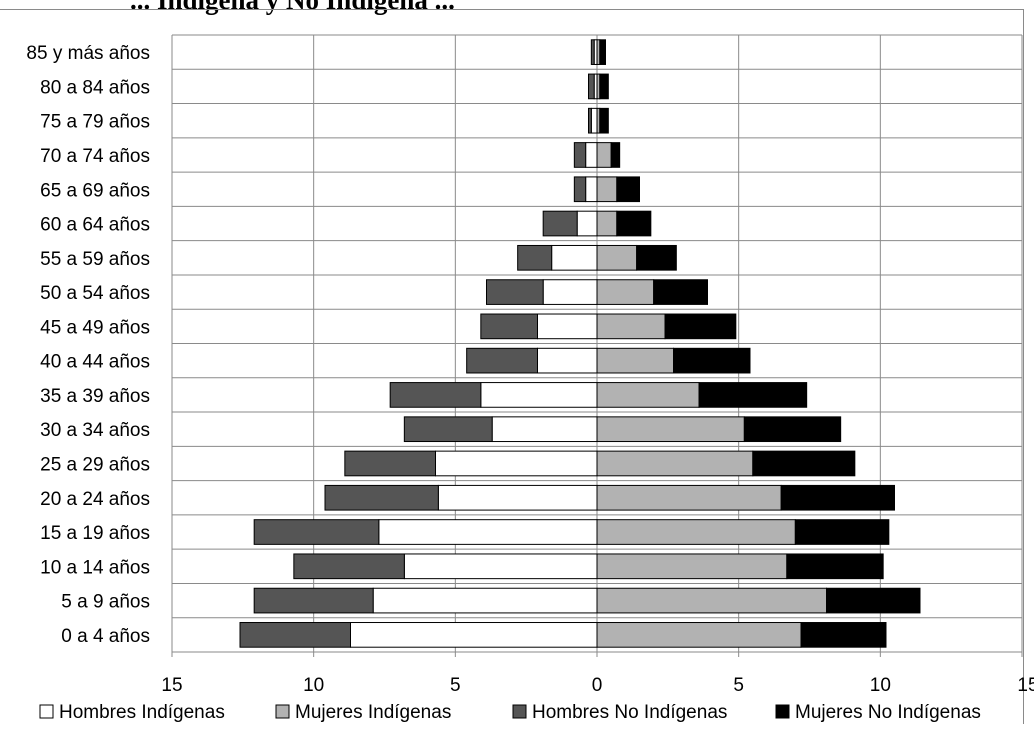  Describe the element at coordinates (888, 712) in the screenshot. I see `legend-label: Mujeres No Indígenas` at that location.